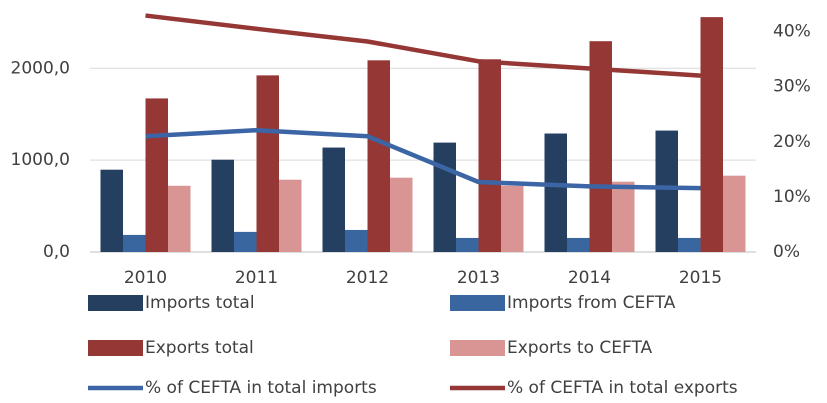 Image resolution: width=827 pixels, height=403 pixels. I want to click on y-tick-label: 0,0, so click(56, 252).